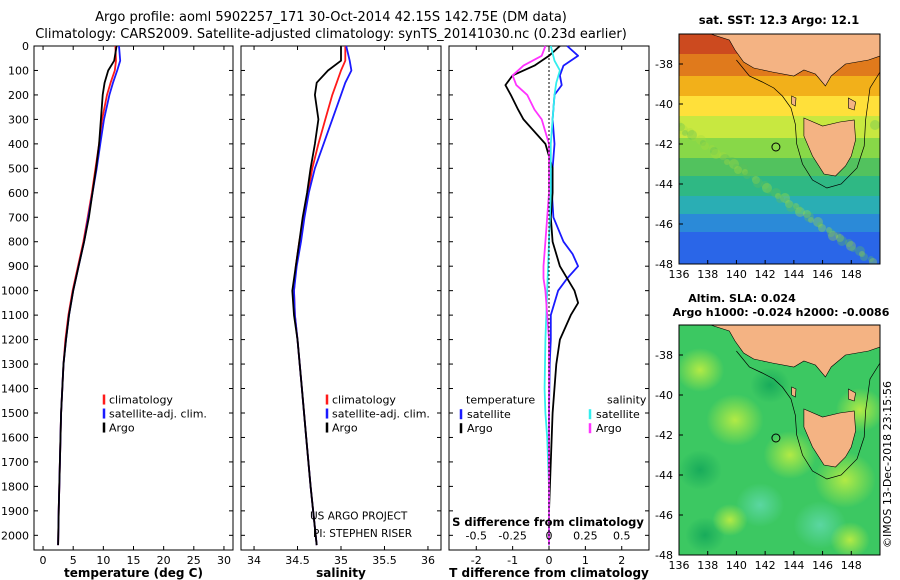 Image resolution: width=900 pixels, height=580 pixels. Describe the element at coordinates (585, 560) in the screenshot. I see `x-tick-label: 1` at that location.